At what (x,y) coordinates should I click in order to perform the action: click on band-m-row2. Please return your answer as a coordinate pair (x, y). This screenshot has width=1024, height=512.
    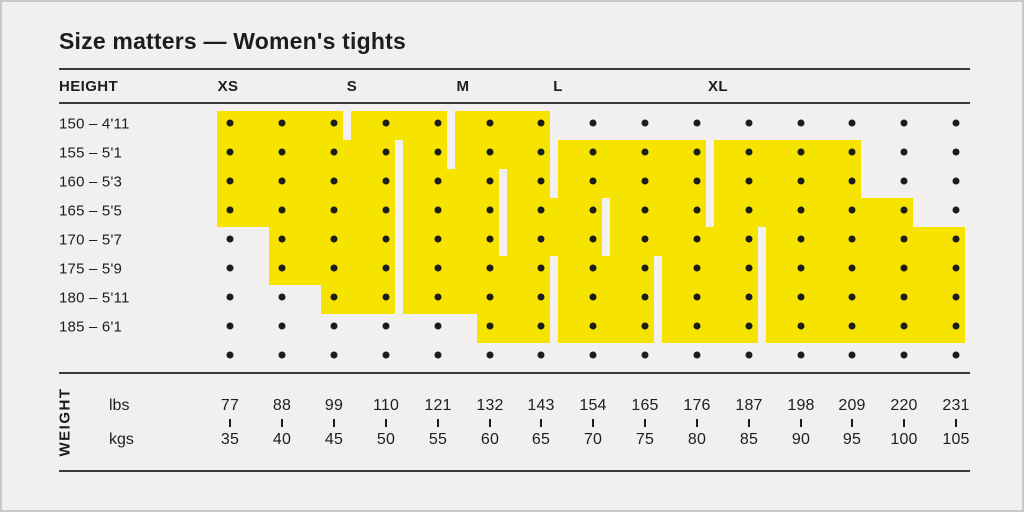
    Looking at the image, I should click on (502, 154).